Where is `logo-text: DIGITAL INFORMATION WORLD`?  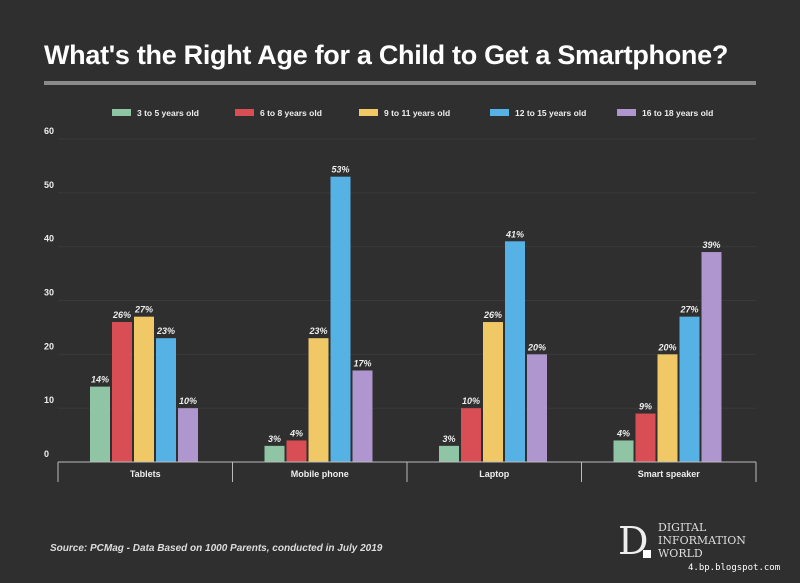 logo-text: DIGITAL INFORMATION WORLD is located at coordinates (702, 540).